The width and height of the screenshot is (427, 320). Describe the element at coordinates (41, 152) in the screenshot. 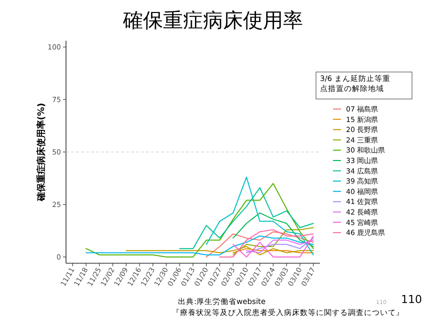

I see `y-axis-title: 確保重症病床使用率(%)` at that location.